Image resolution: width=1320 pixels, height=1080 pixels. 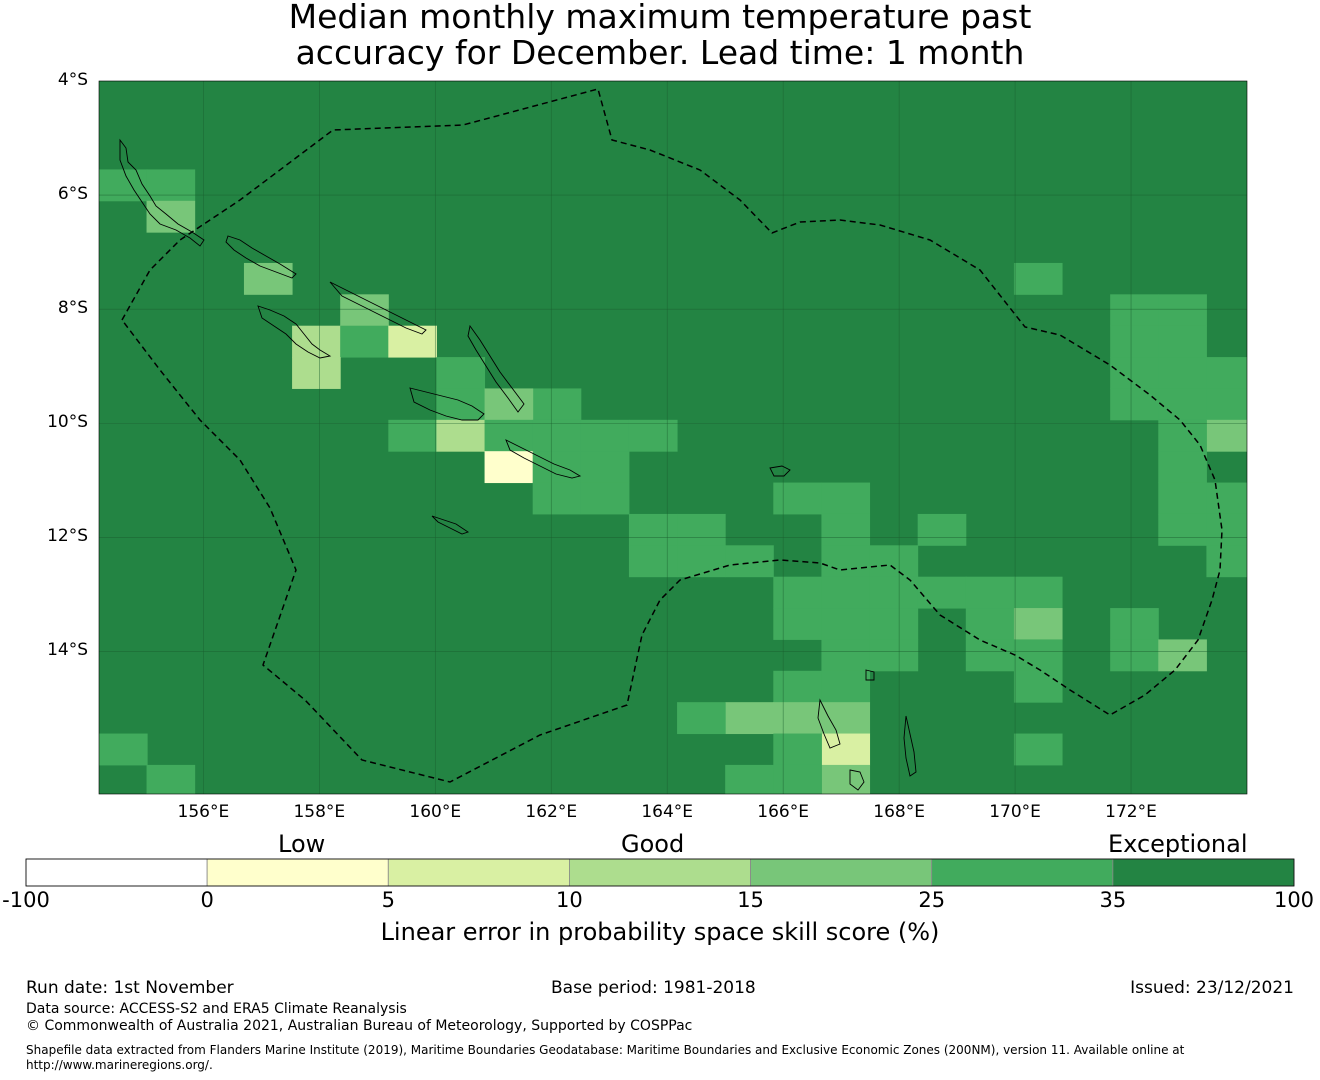 I want to click on colorbar-tick-label: 25, so click(x=932, y=900).